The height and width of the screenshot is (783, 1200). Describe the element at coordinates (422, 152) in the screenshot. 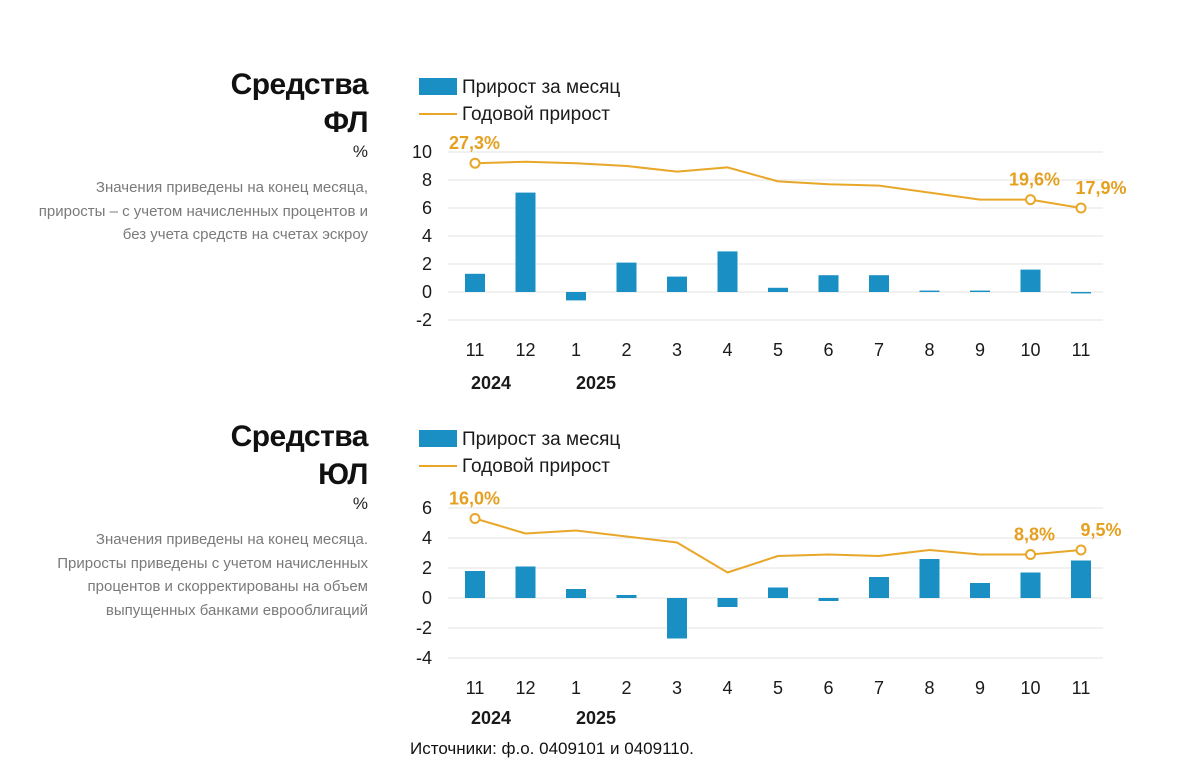

I see `y-tick-label: 10` at that location.